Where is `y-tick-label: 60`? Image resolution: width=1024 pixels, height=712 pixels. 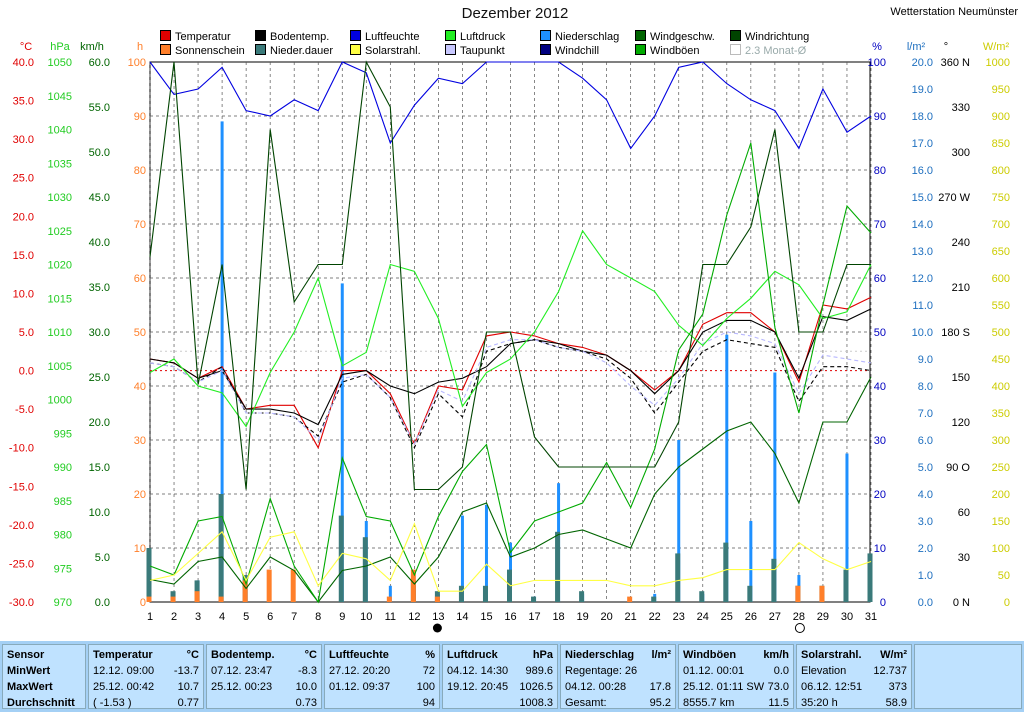 y-tick-label: 60 is located at coordinates (880, 279).